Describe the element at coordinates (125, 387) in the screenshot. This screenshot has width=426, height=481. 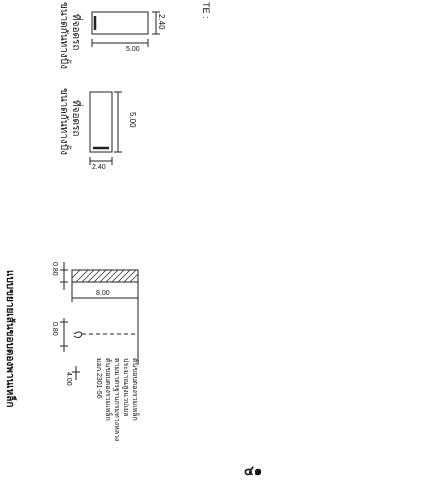
I see `note-line: ประมาณสูงแวปเยล` at that location.